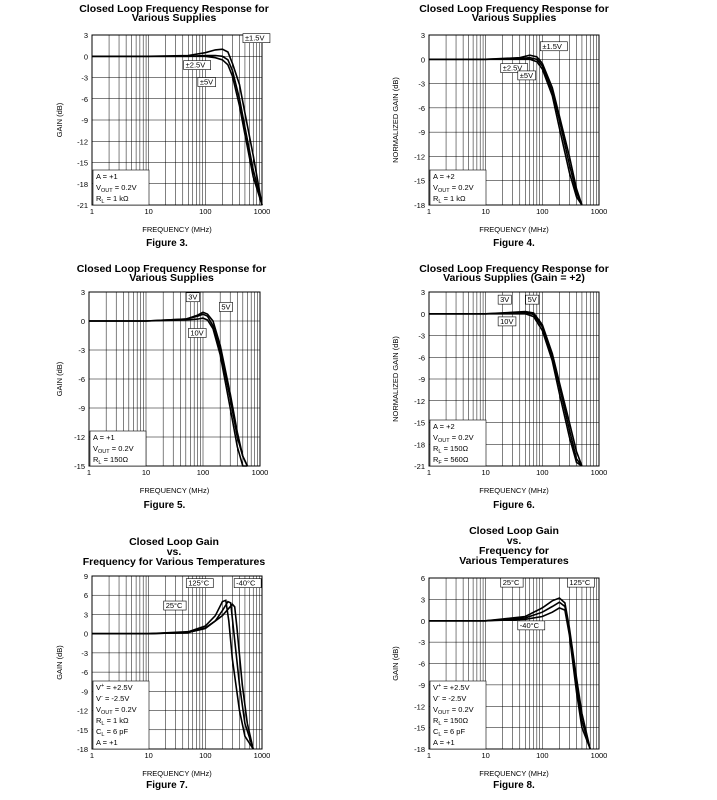 The height and width of the screenshot is (800, 717). What do you see at coordinates (599, 211) in the screenshot?
I see `x-tick-label: 1000` at bounding box center [599, 211].